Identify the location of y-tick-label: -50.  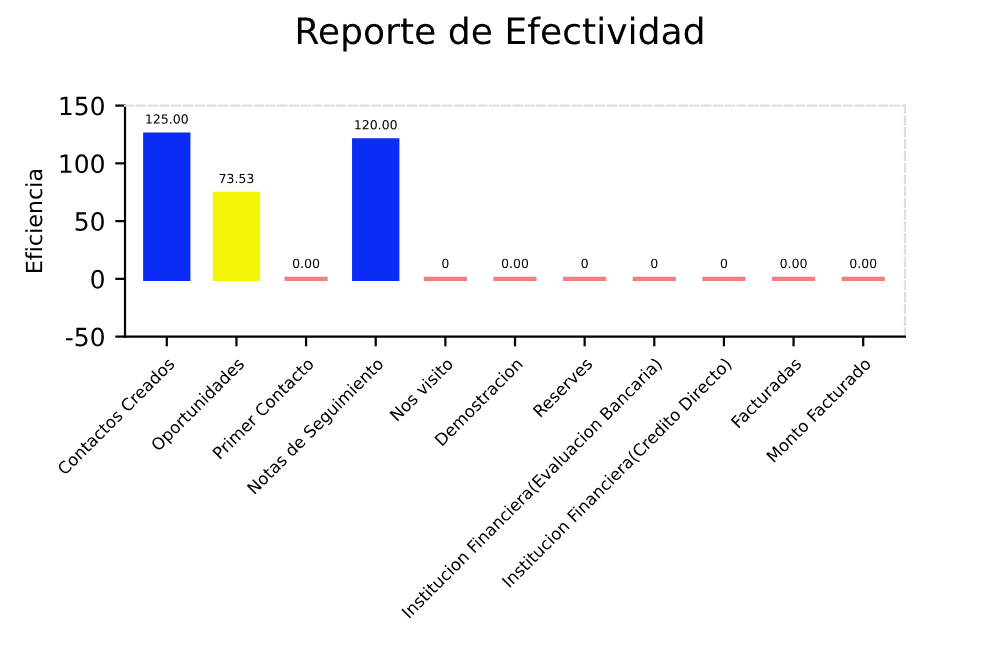
(84, 337).